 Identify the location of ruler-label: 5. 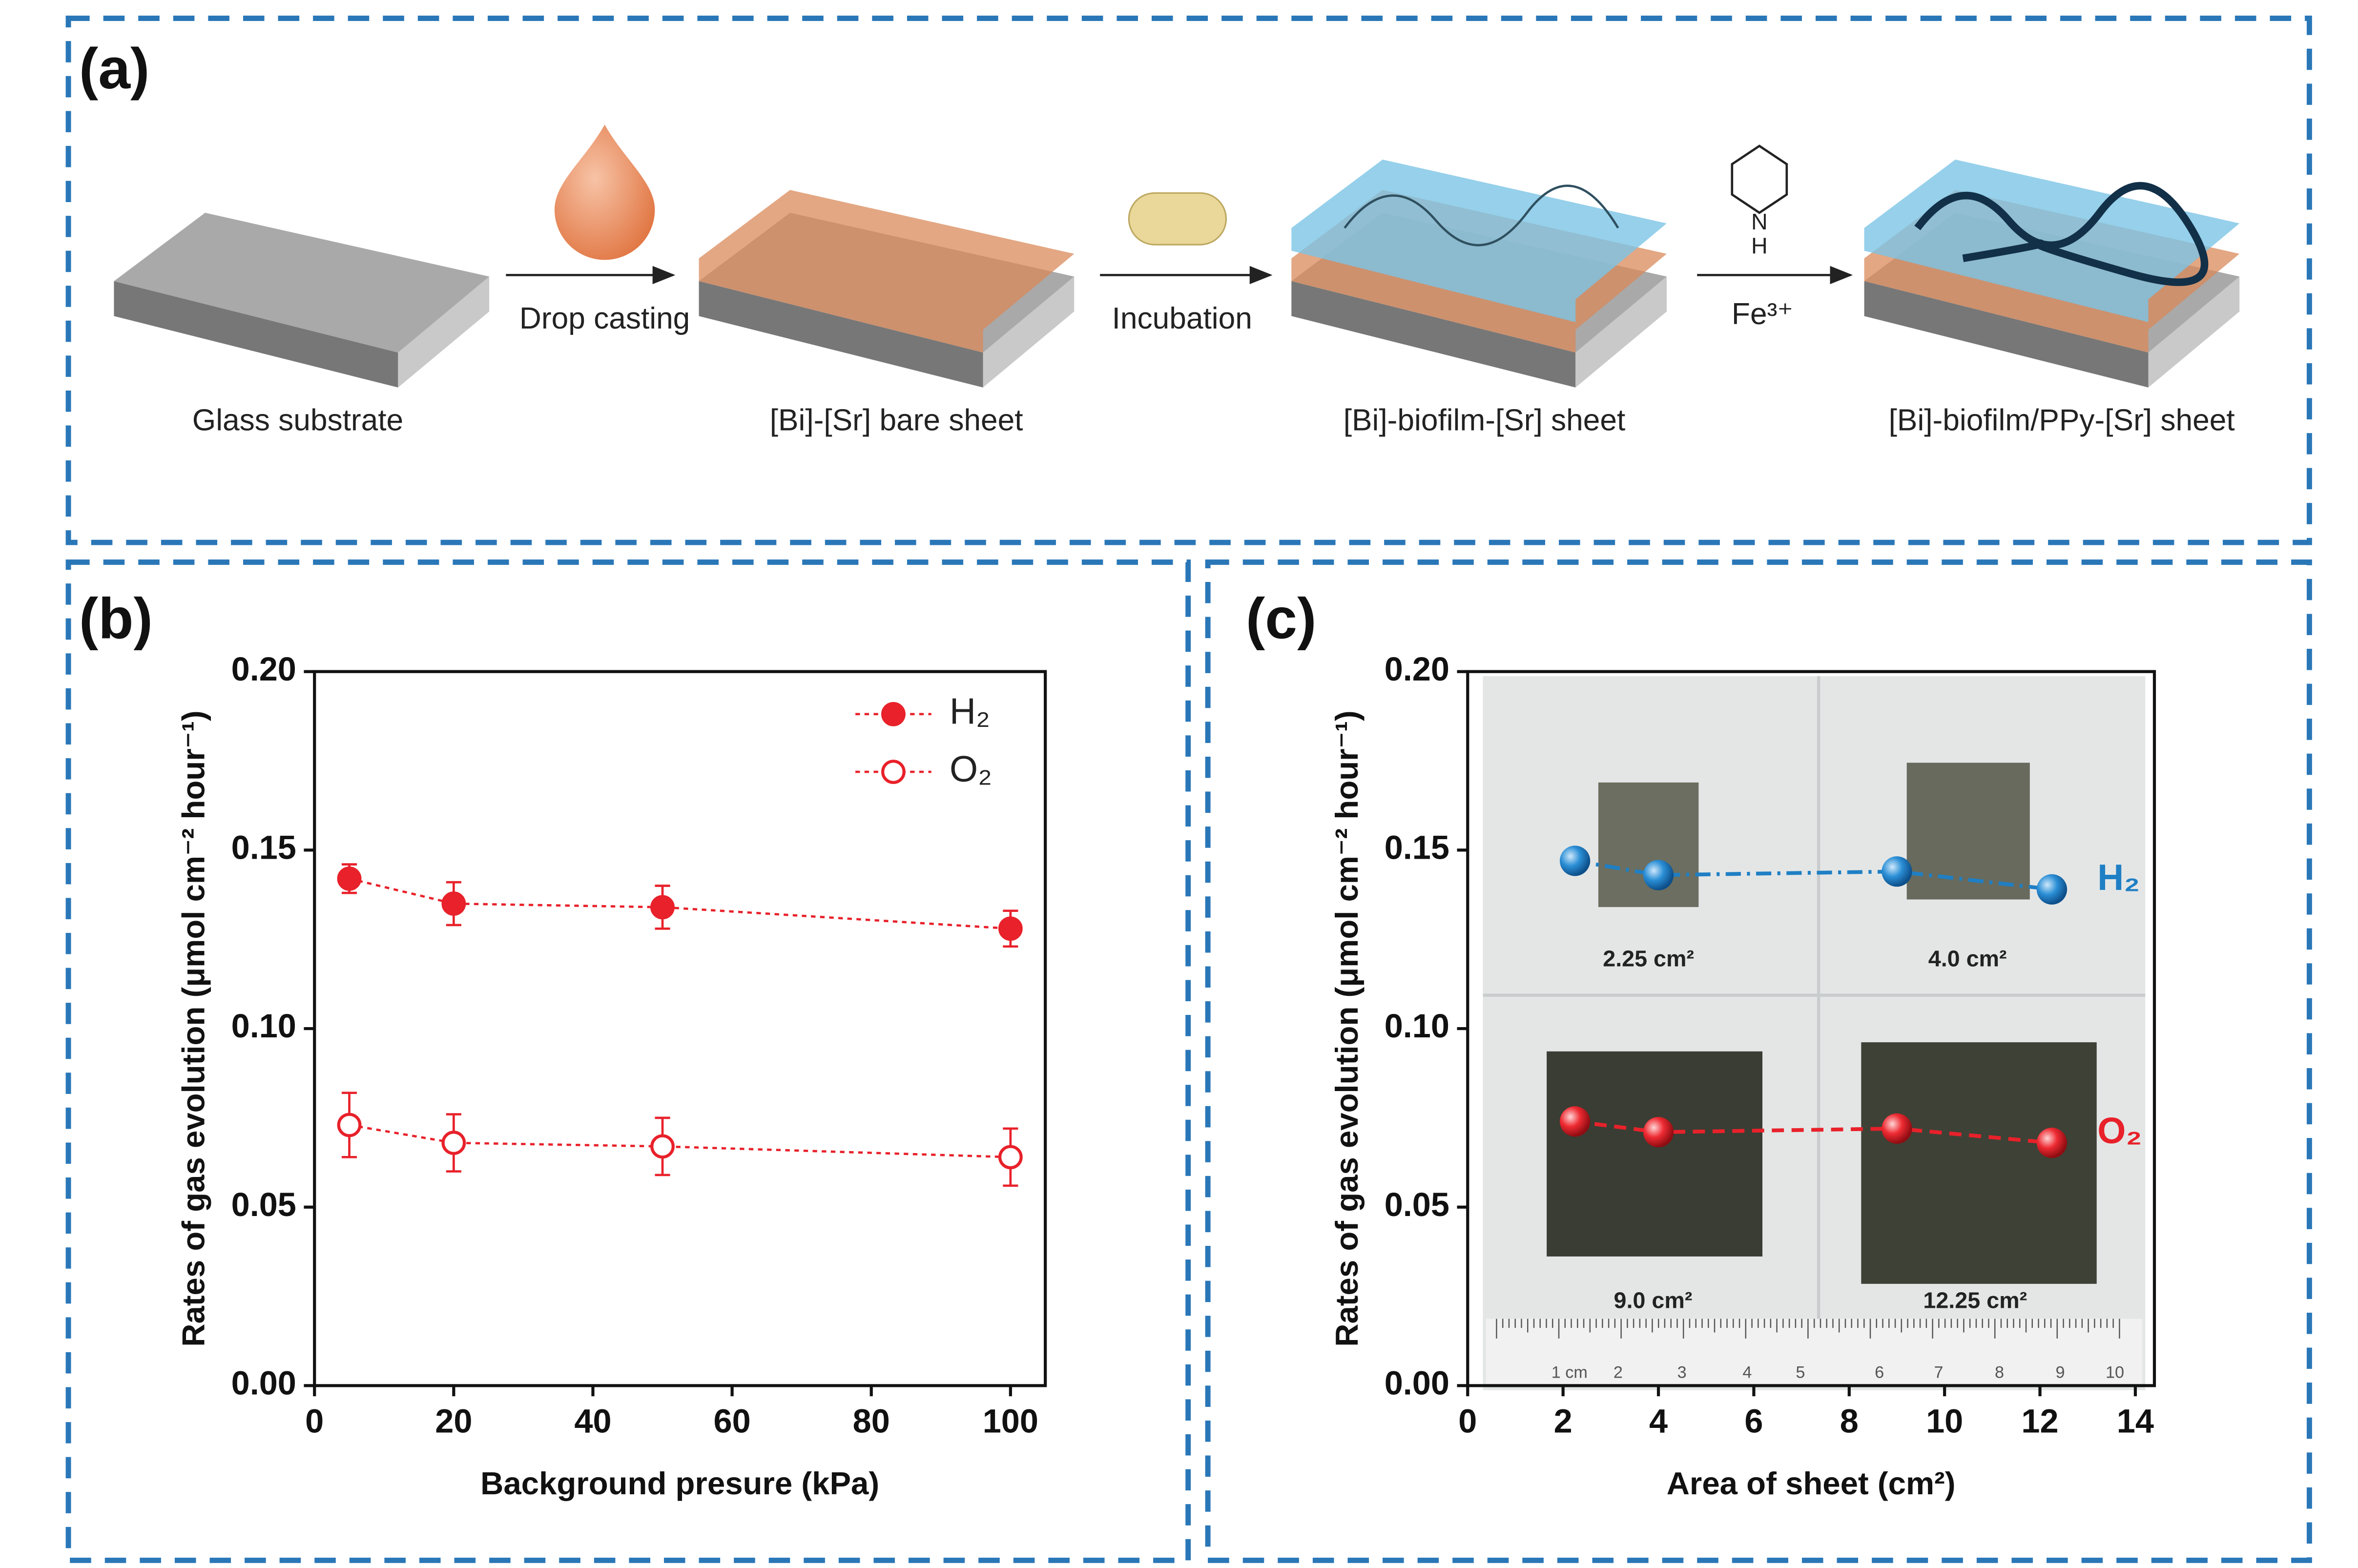
(1800, 1372).